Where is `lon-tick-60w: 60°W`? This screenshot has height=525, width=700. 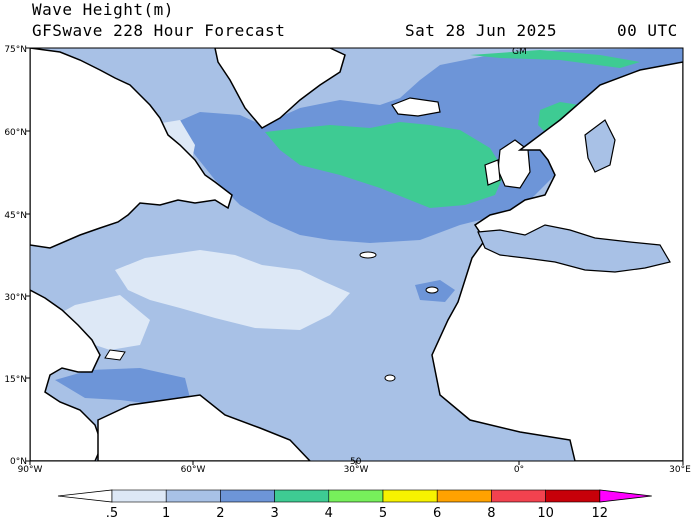
lon-tick-60w: 60°W is located at coordinates (193, 470).